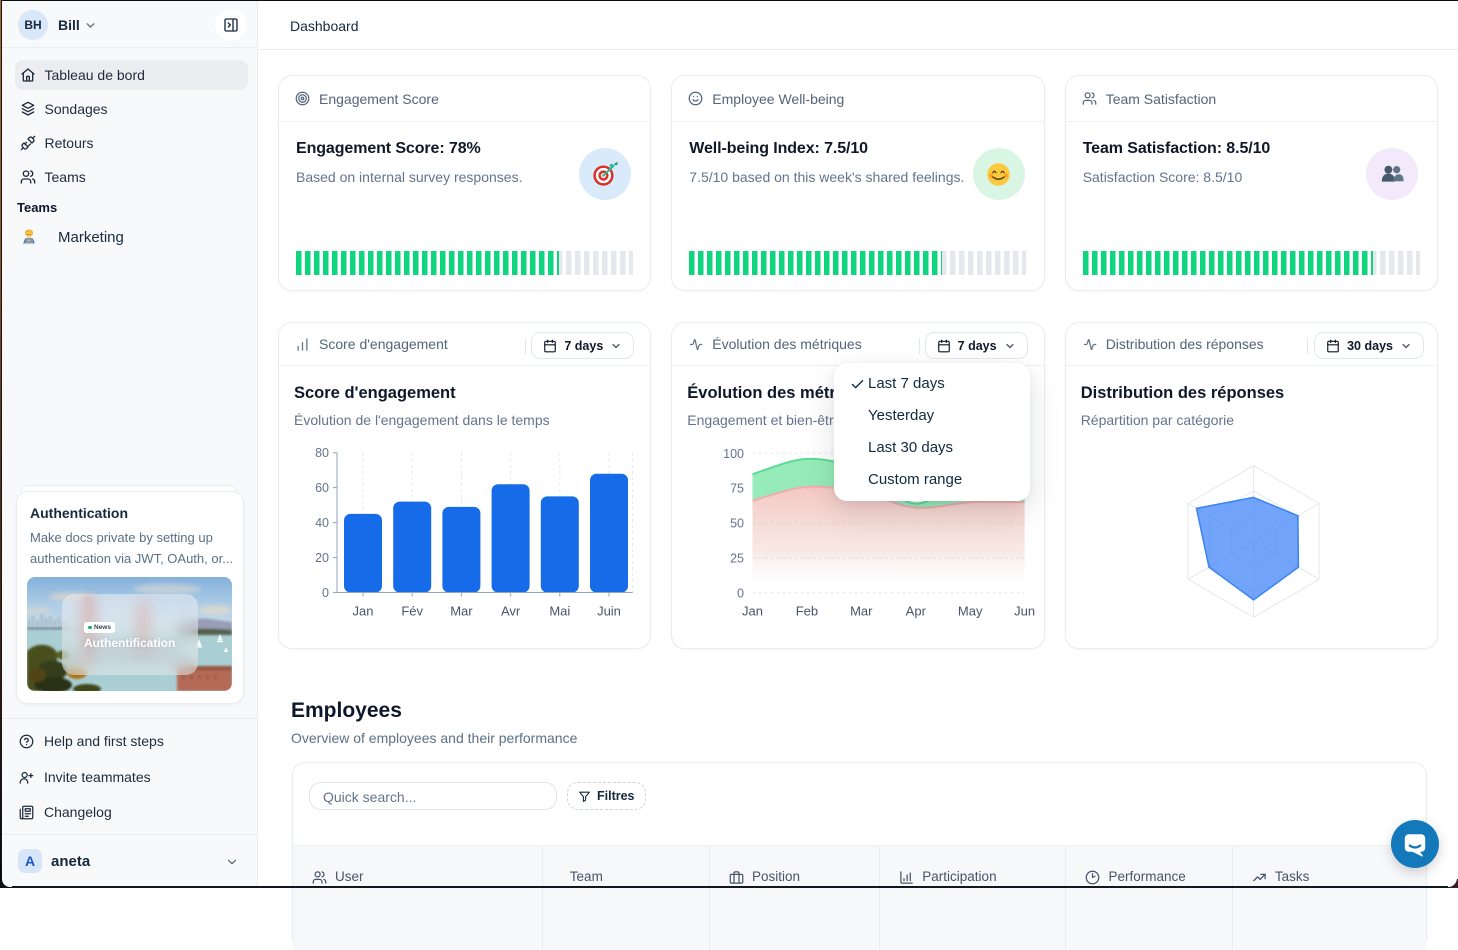 Image resolution: width=1458 pixels, height=950 pixels. What do you see at coordinates (559, 611) in the screenshot?
I see `svg-text: Mai` at bounding box center [559, 611].